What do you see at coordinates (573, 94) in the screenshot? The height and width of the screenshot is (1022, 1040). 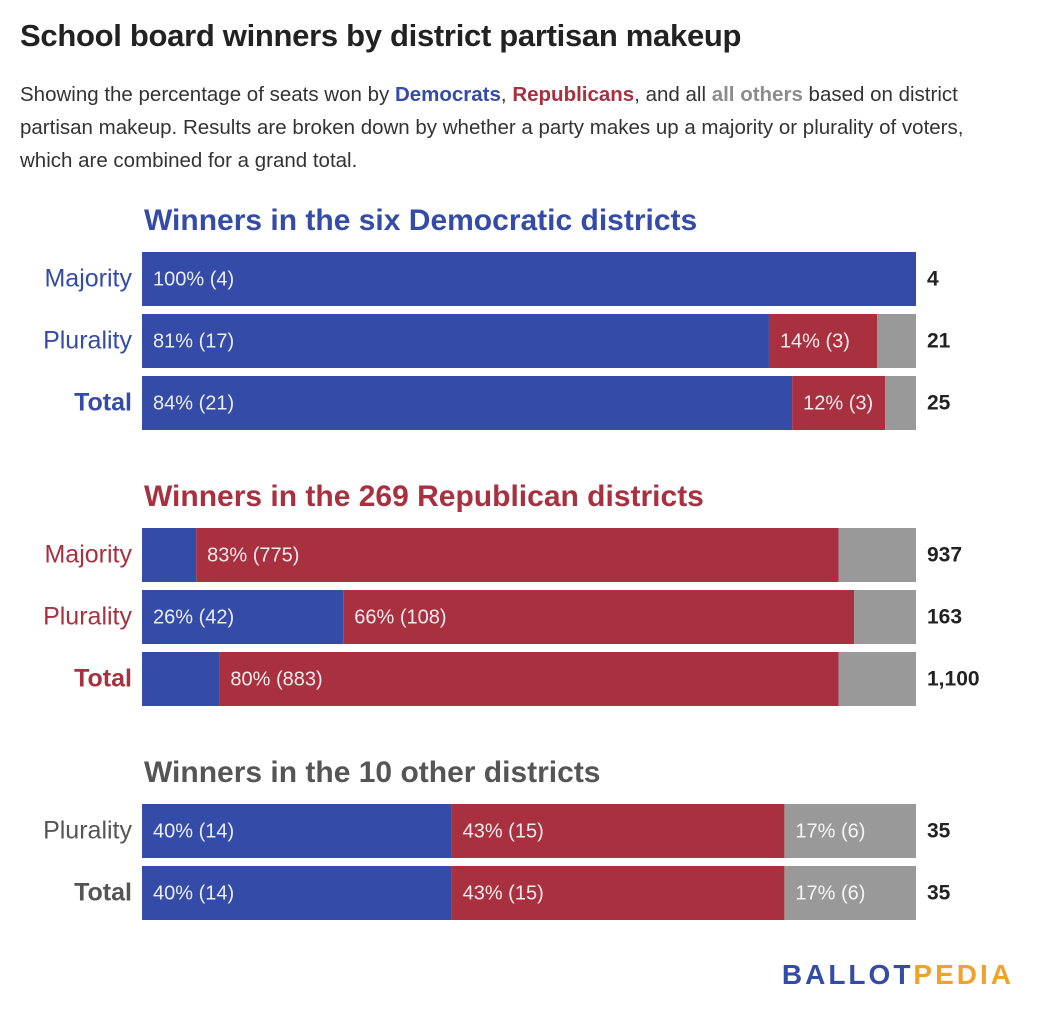 I see `subtitle-part: Republicans` at bounding box center [573, 94].